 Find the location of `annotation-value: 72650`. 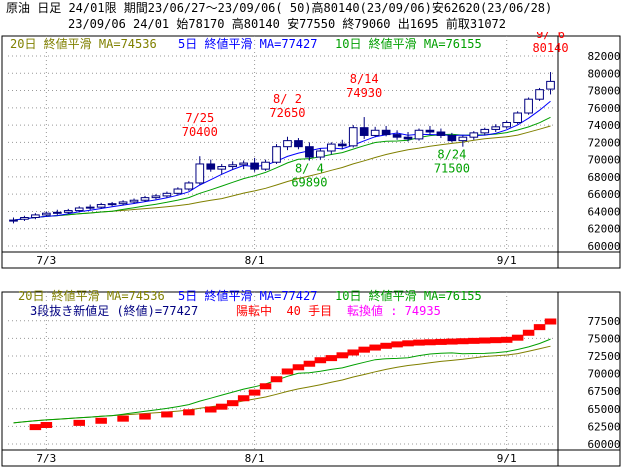

annotation-value: 72650 is located at coordinates (287, 113).